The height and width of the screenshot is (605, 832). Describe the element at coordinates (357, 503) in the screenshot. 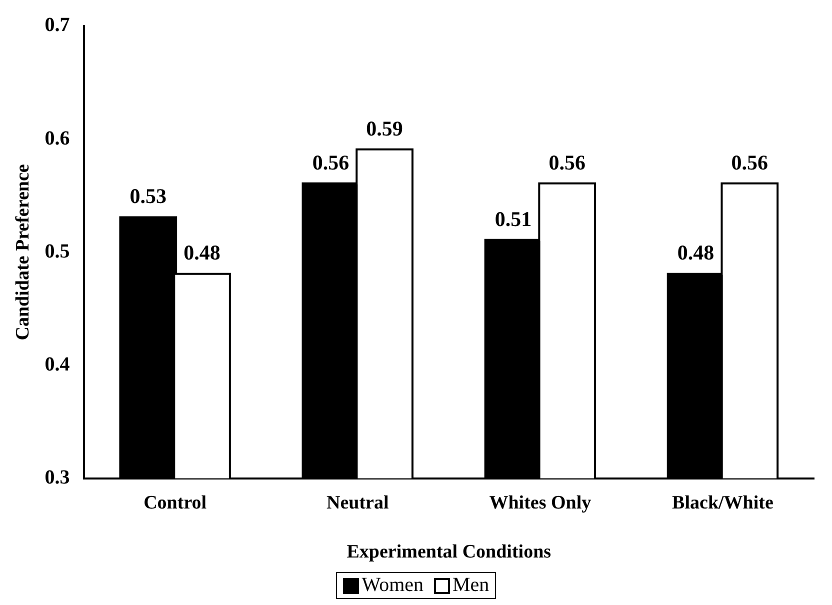

I see `x-tick-label: Neutral` at that location.